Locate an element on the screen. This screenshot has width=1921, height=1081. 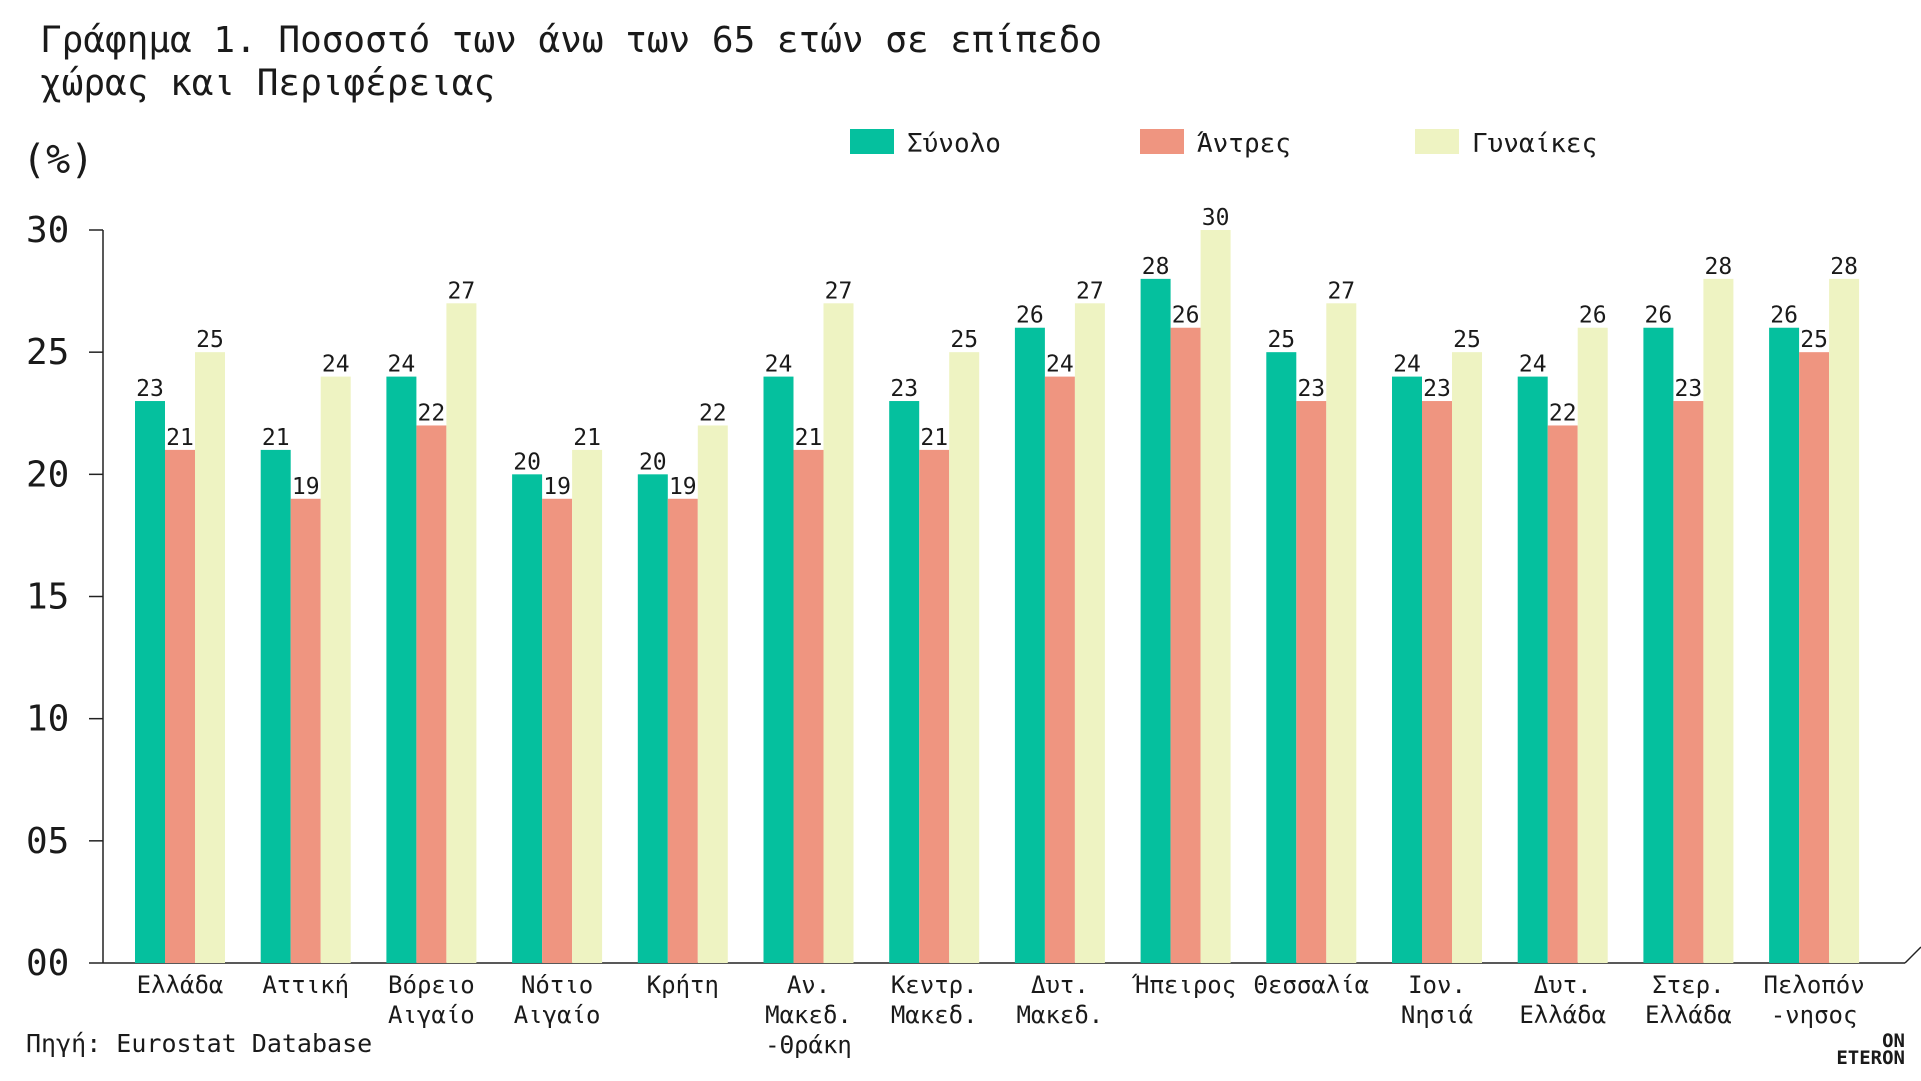
legend-label: Άντρες is located at coordinates (1244, 144).